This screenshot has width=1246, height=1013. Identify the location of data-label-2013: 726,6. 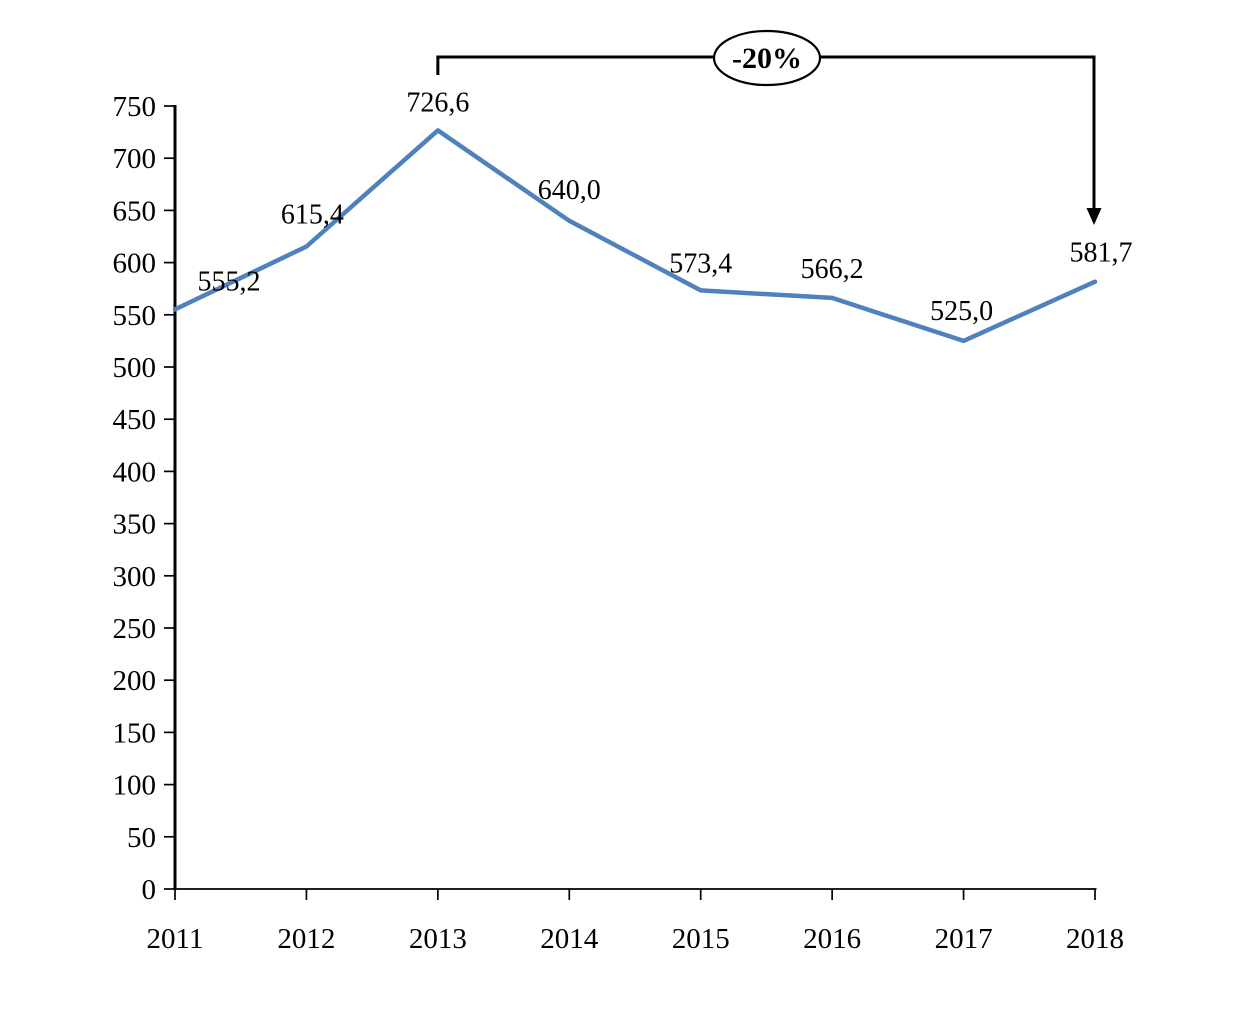
(437, 102).